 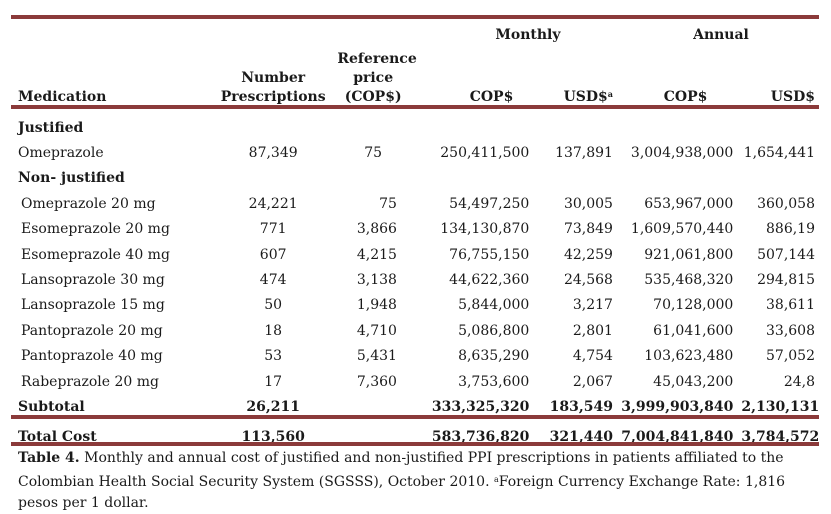 What do you see at coordinates (491, 97) in the screenshot?
I see `header-monthly-cop: COP$` at bounding box center [491, 97].